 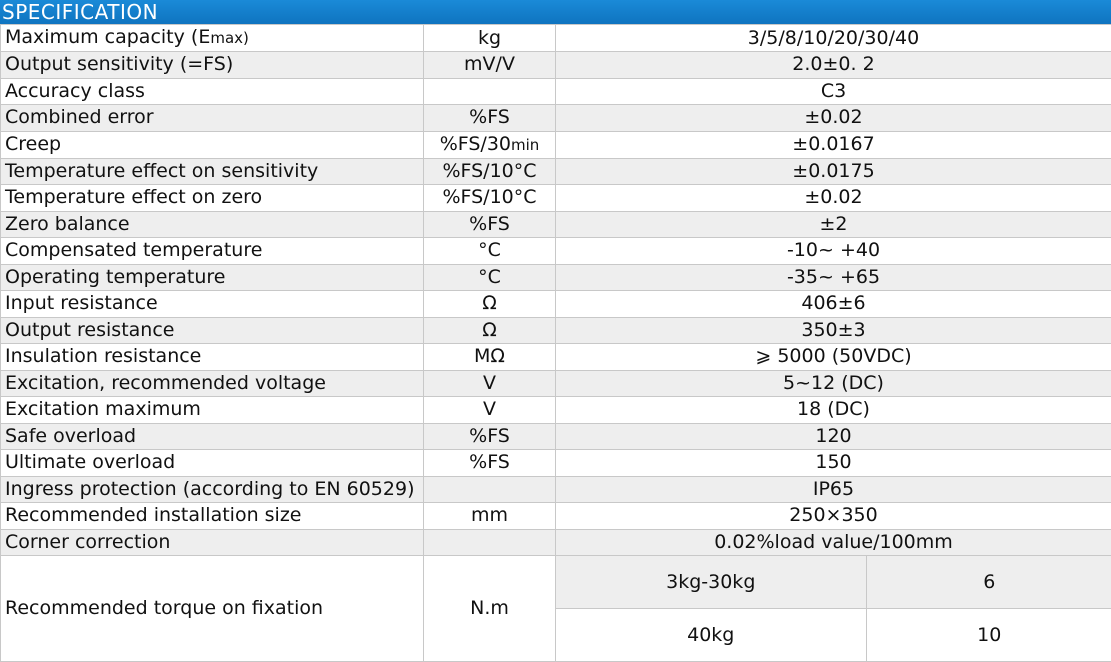 I want to click on unit-cell: kg, so click(x=490, y=38).